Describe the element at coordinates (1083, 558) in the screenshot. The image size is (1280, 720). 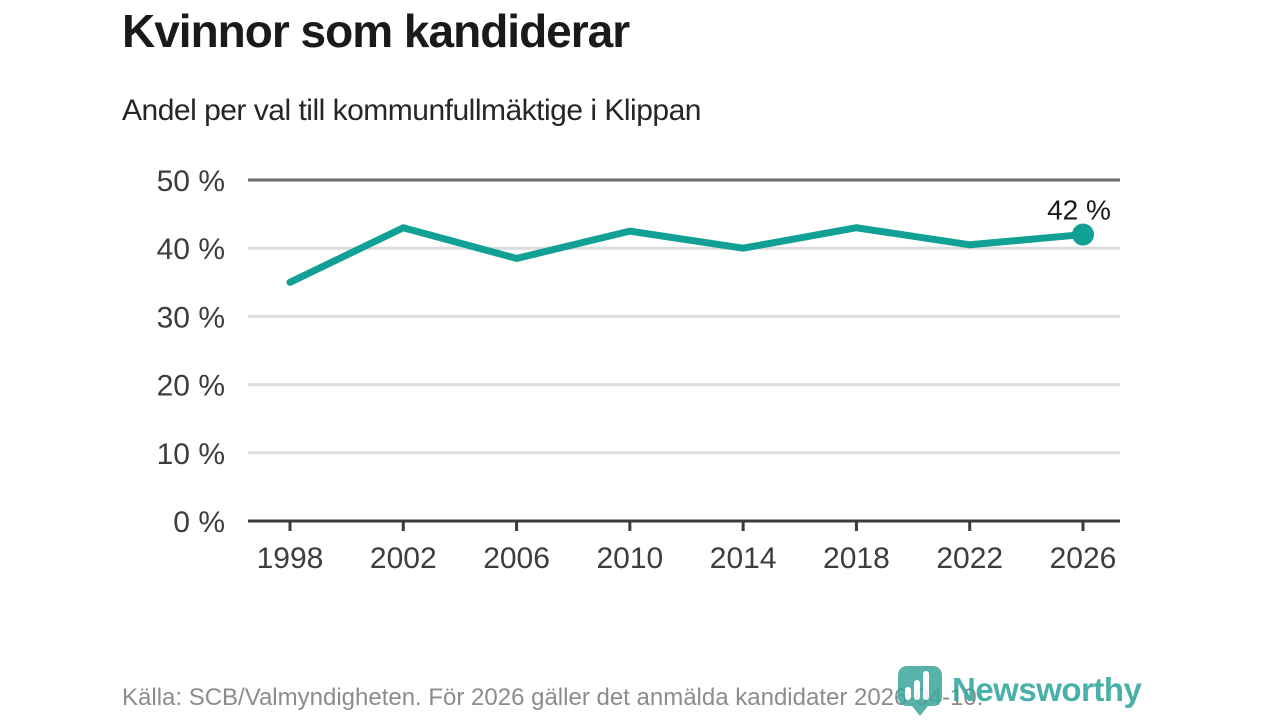
I see `x-tick-label: 2026` at that location.